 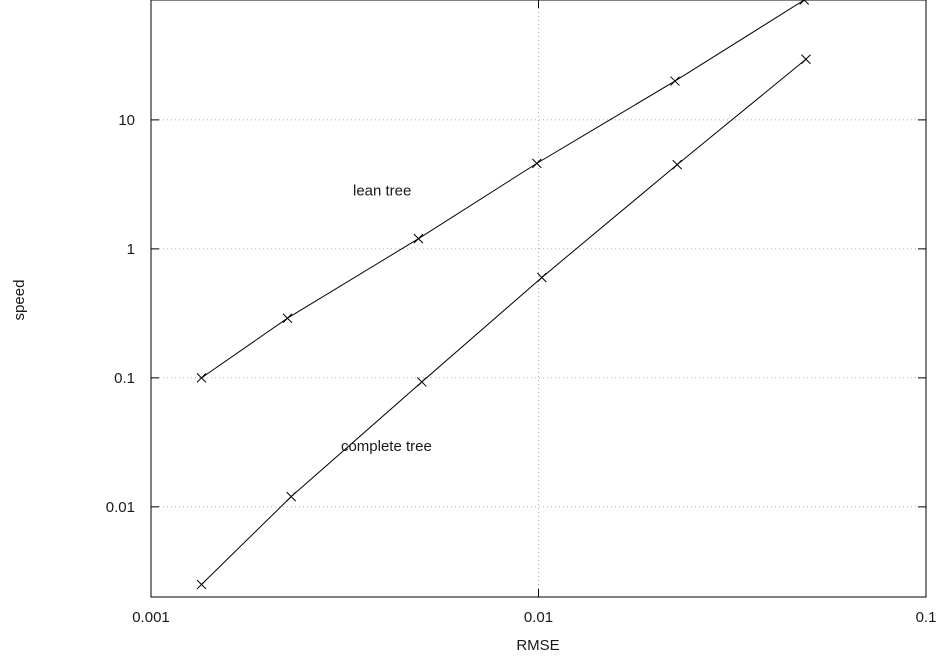 I want to click on x-axis-label: RMSE, so click(x=537, y=645).